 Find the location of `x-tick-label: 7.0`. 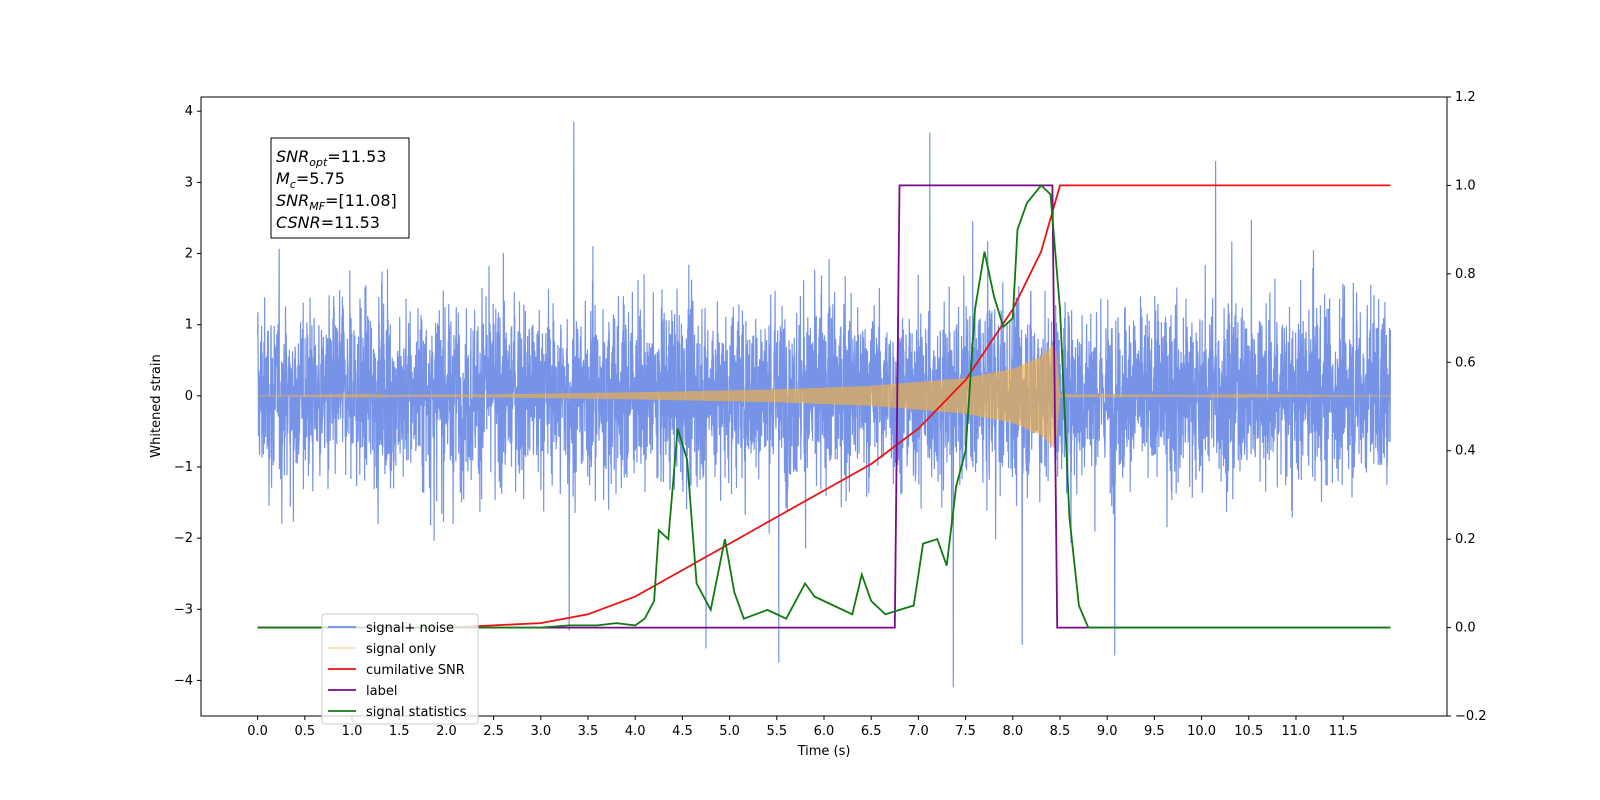

x-tick-label: 7.0 is located at coordinates (918, 731).